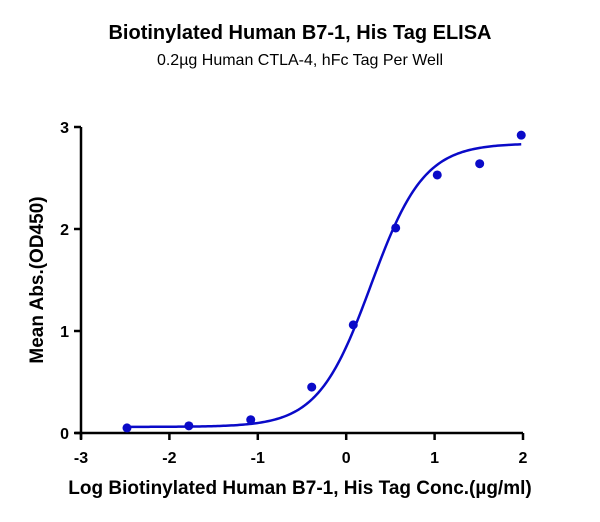 This screenshot has width=600, height=522. Describe the element at coordinates (300, 60) in the screenshot. I see `chart-subtitle: 0.2µg Human CTLA-4, hFc Tag Per Well` at that location.